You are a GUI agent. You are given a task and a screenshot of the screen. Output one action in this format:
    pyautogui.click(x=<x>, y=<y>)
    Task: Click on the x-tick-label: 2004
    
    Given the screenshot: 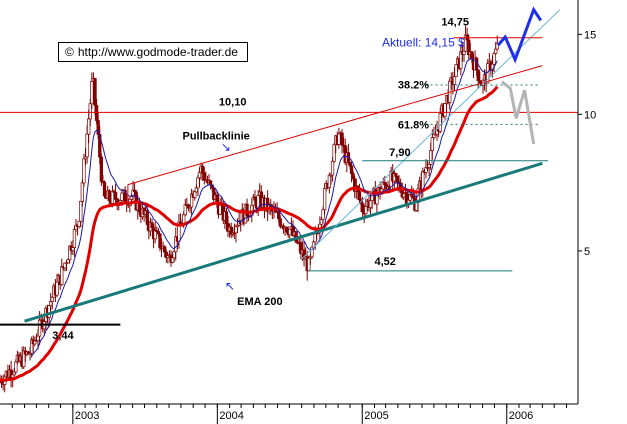 What is the action you would take?
    pyautogui.click(x=231, y=416)
    